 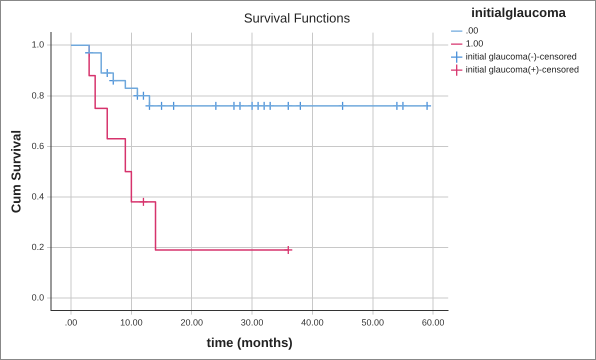 I want to click on x-tick-label: 40.00, so click(x=312, y=322).